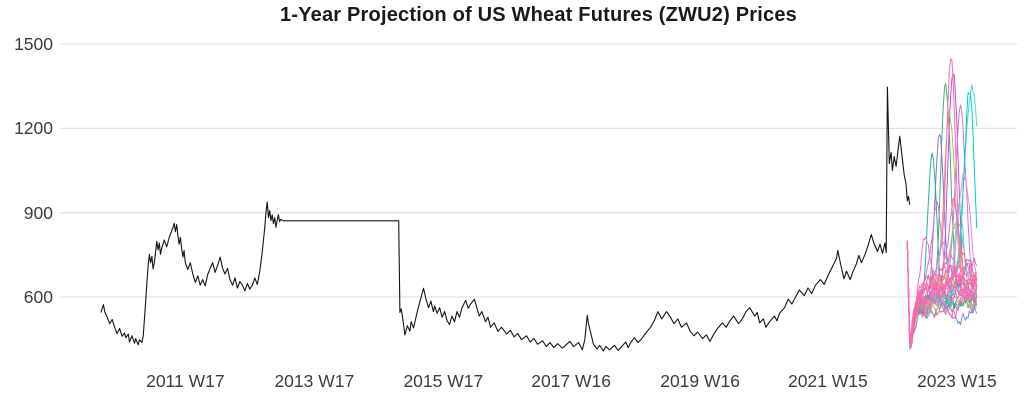 This screenshot has height=420, width=1024. I want to click on x-tick-label: 2011 W17, so click(185, 381).